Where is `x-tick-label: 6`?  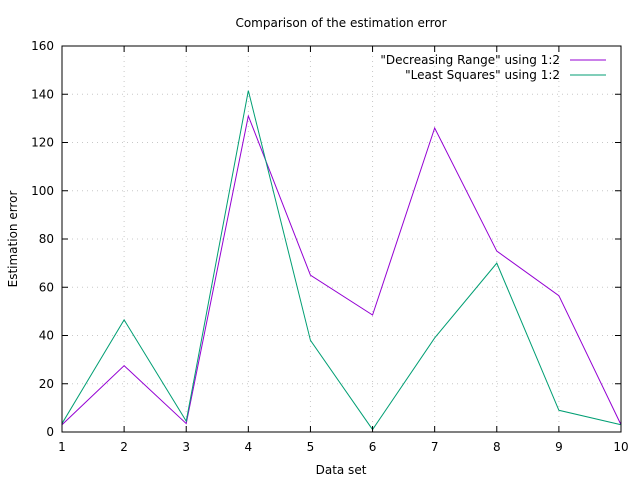
x-tick-label: 6 is located at coordinates (373, 447).